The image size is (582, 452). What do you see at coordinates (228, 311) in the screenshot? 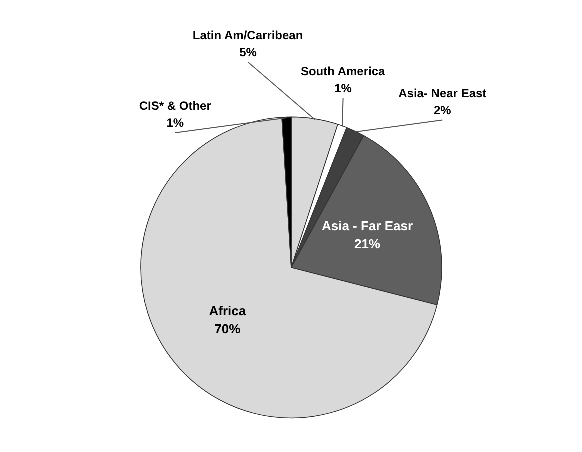
I see `slice-label: Africa` at bounding box center [228, 311].